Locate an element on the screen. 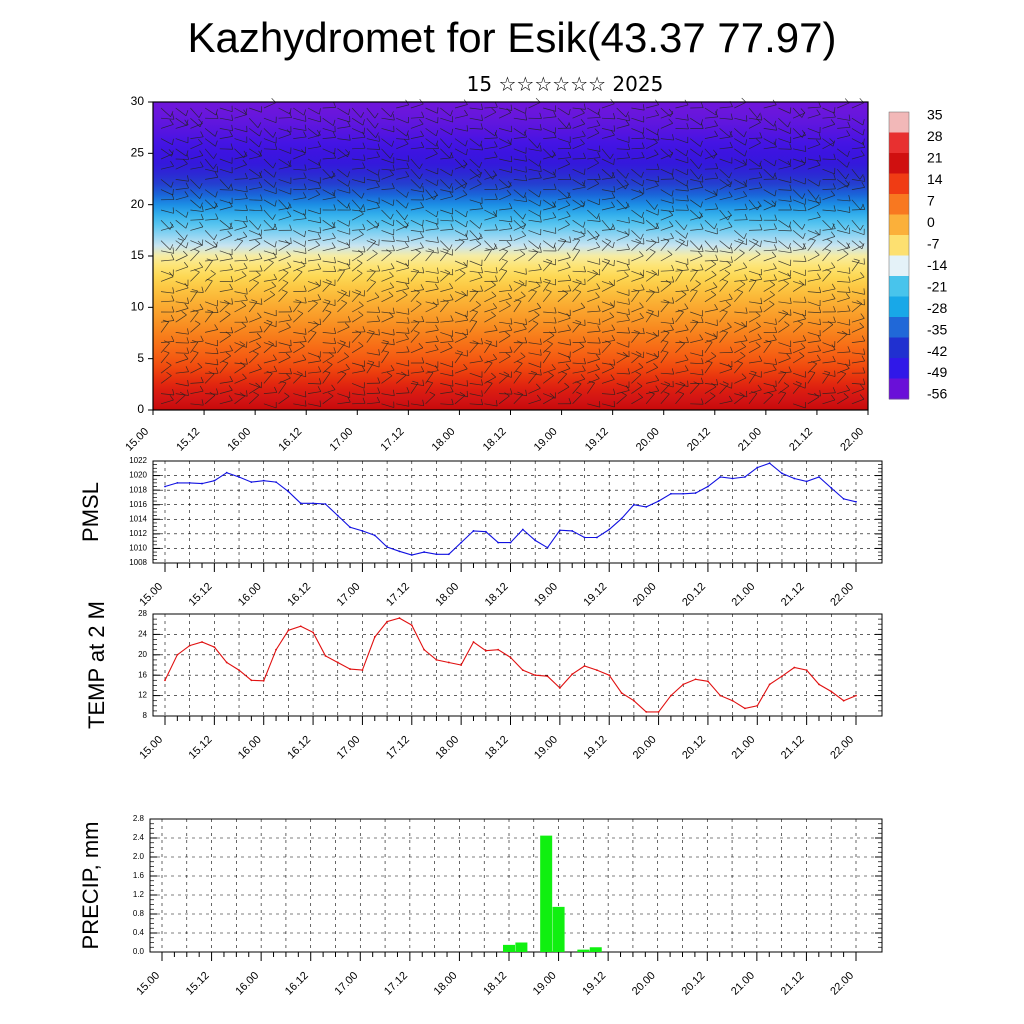  x-tick-label: 22.00 is located at coordinates (842, 595).